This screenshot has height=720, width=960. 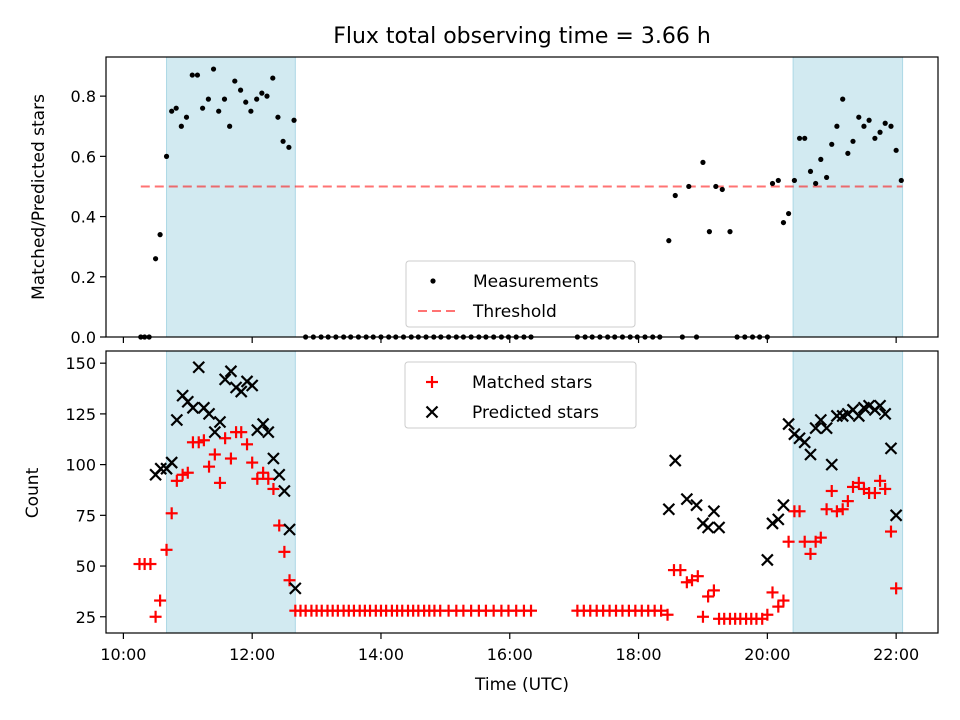 What do you see at coordinates (532, 383) in the screenshot?
I see `legend-label: Matched stars` at bounding box center [532, 383].